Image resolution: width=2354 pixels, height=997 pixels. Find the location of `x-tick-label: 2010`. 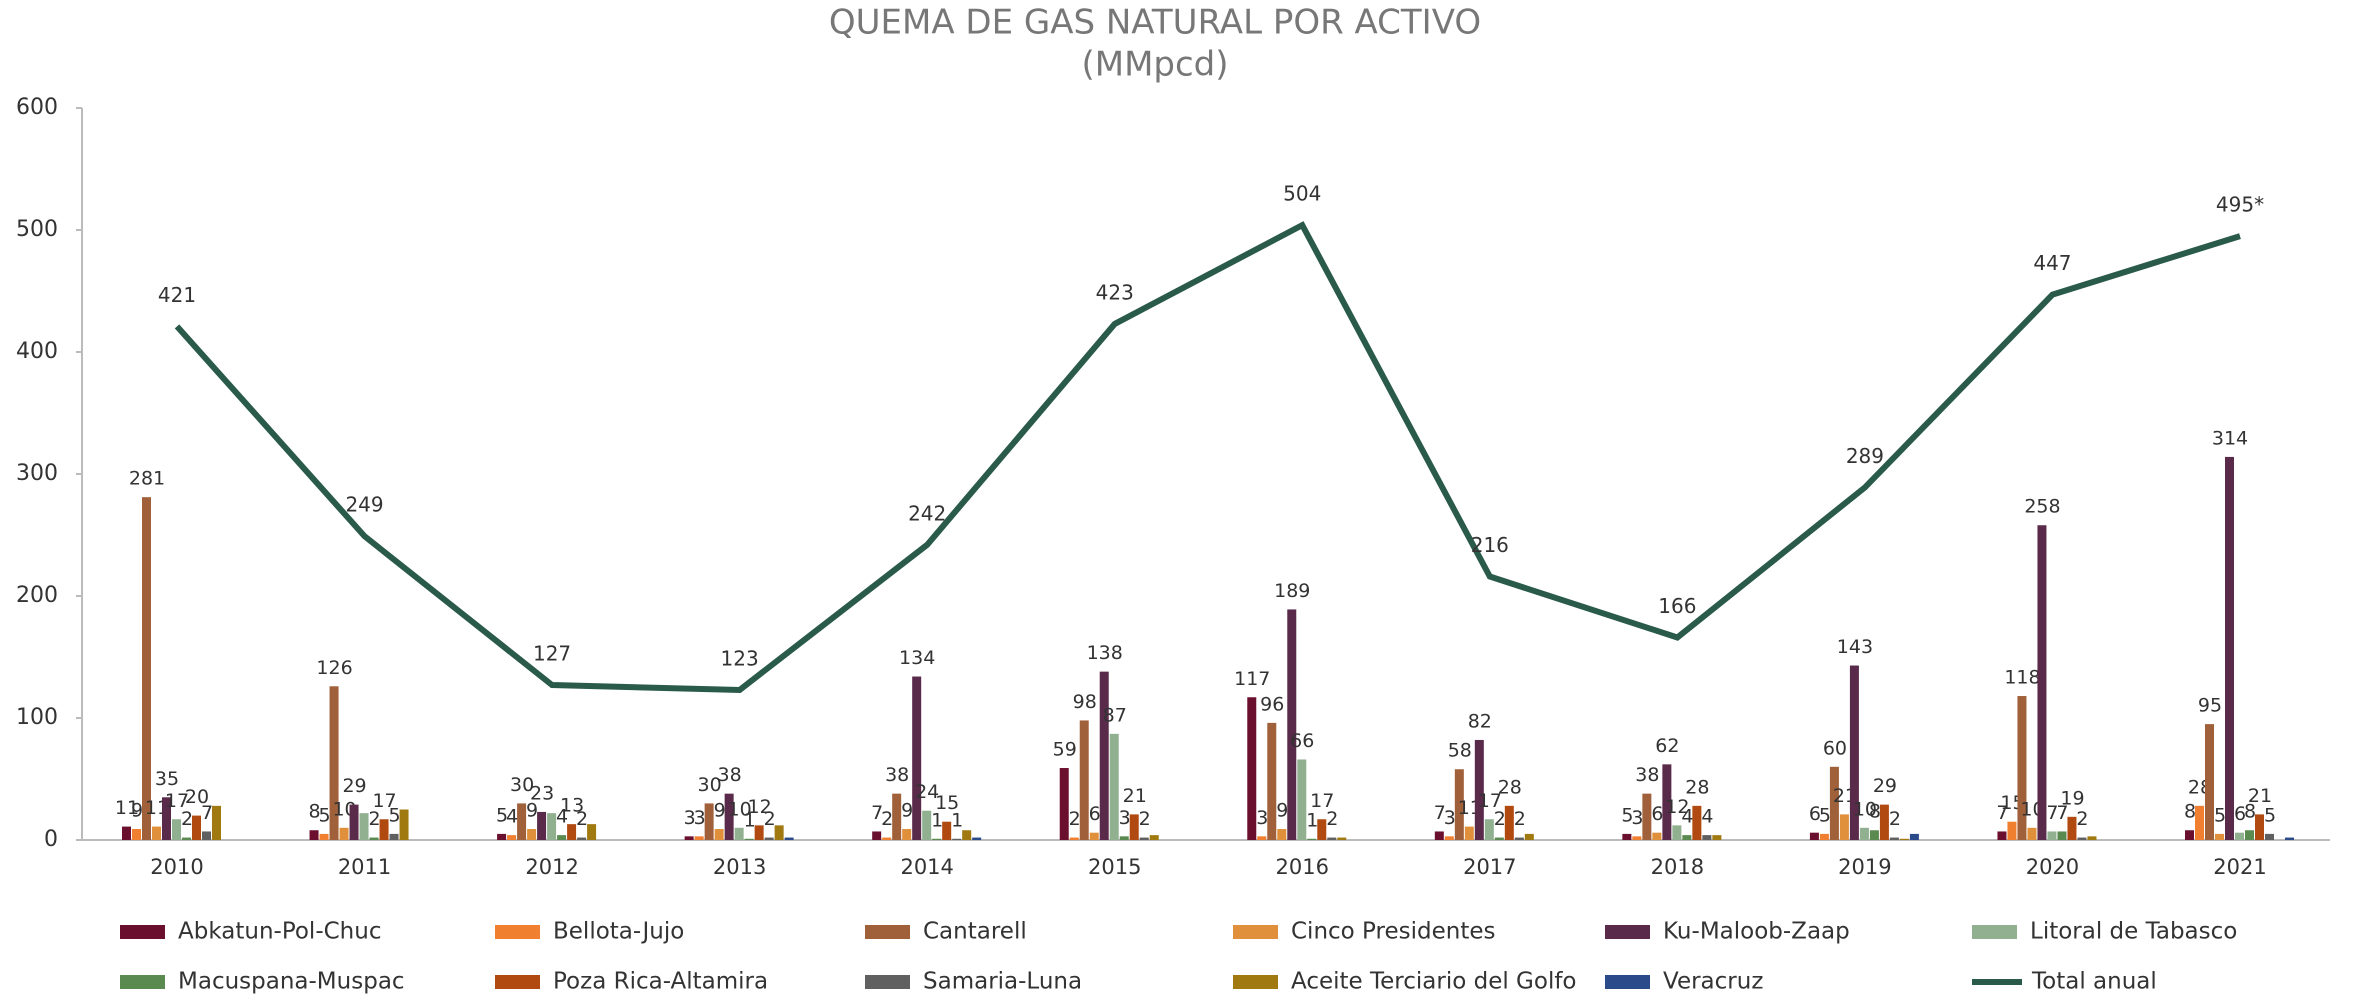

x-tick-label: 2010 is located at coordinates (176, 867).